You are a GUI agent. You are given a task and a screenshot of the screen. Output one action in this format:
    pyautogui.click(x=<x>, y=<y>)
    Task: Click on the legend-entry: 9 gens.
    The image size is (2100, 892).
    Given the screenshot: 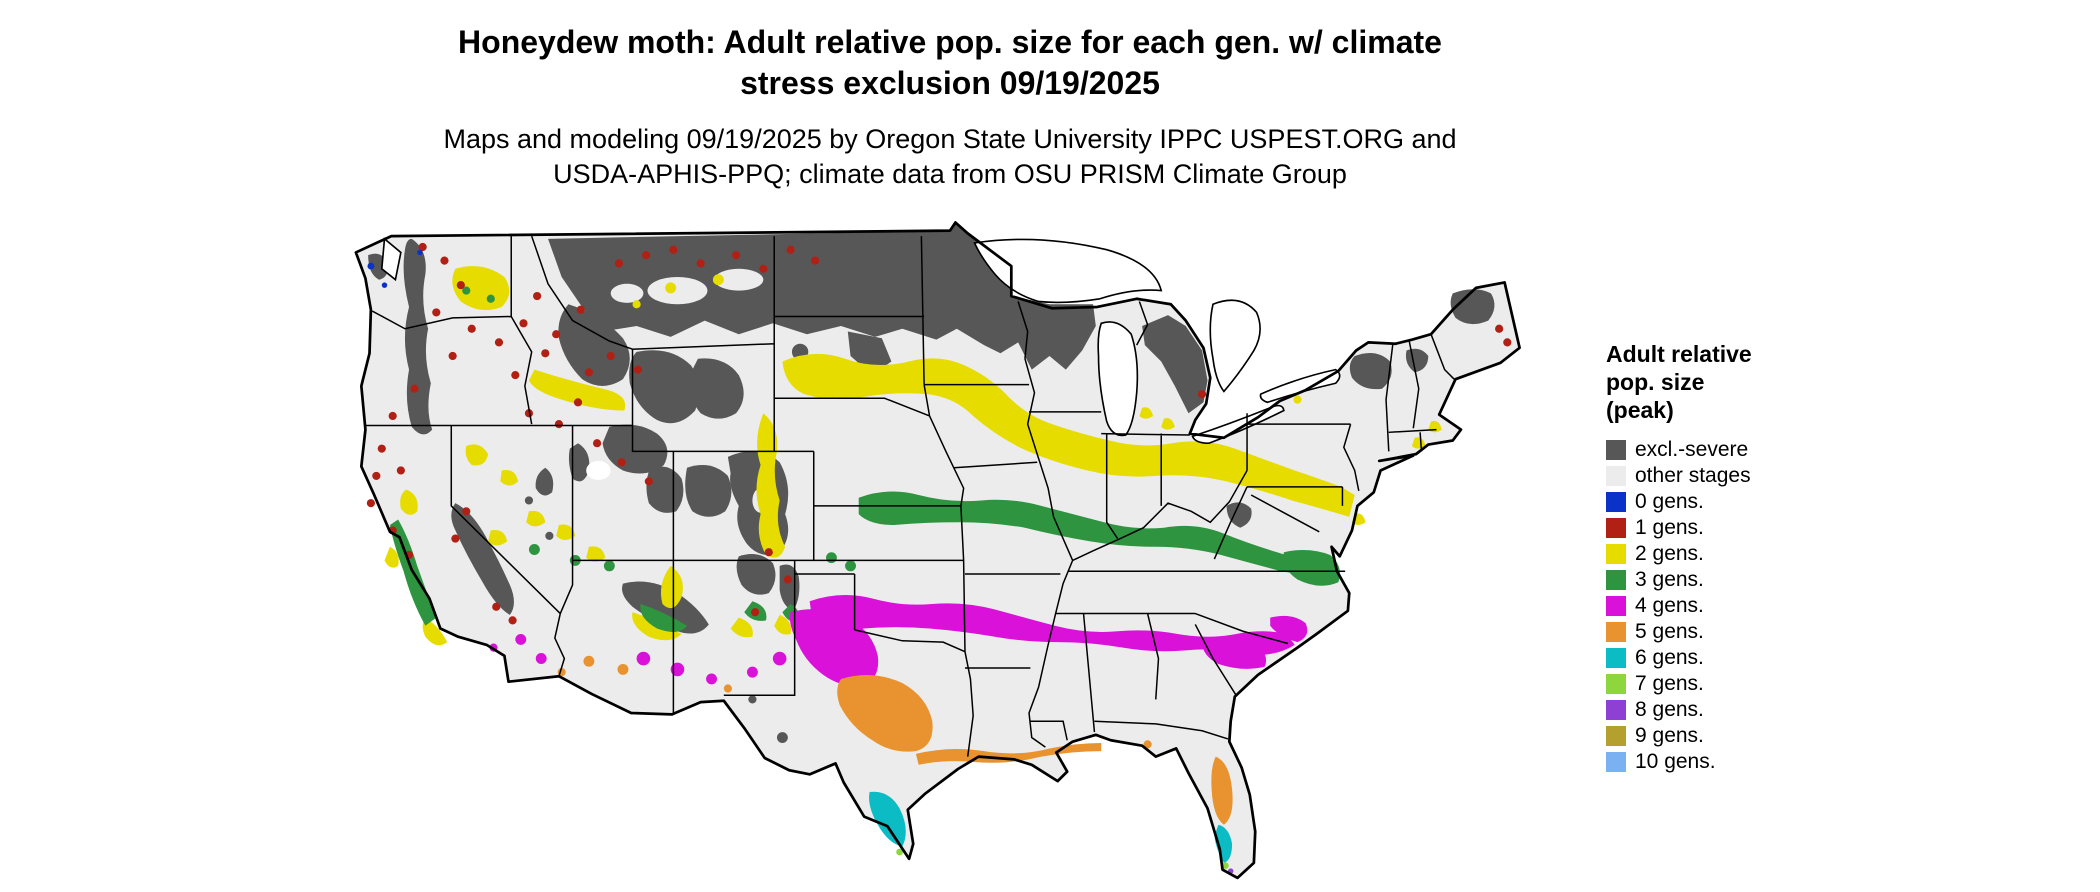 What is the action you would take?
    pyautogui.click(x=1766, y=736)
    